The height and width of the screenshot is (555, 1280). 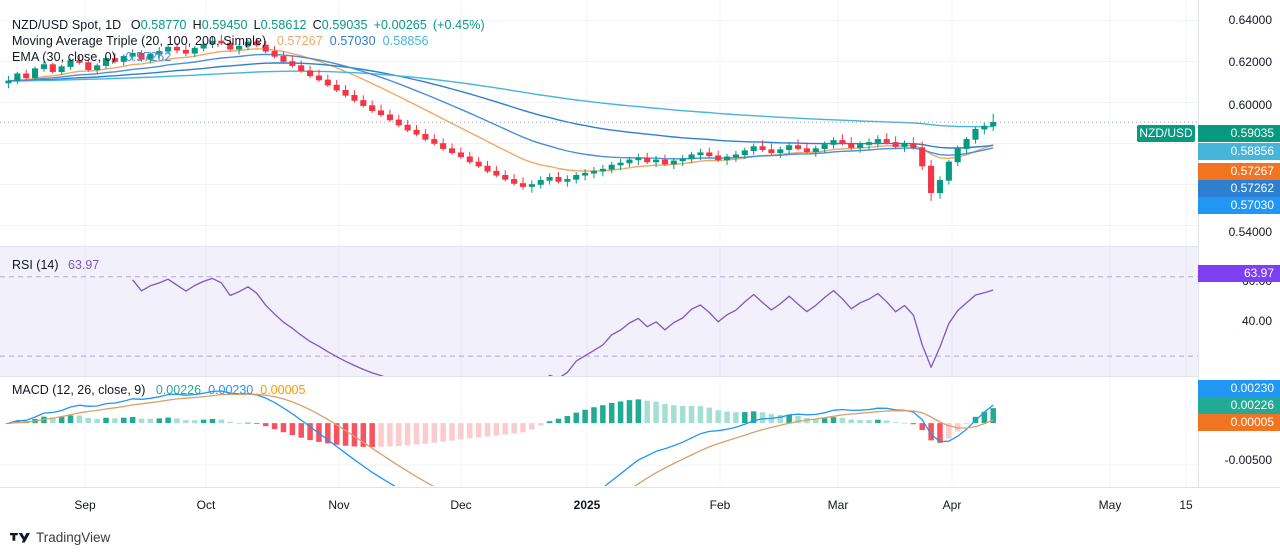 What do you see at coordinates (280, 25) in the screenshot?
I see `ohlc-l: L0.58612` at bounding box center [280, 25].